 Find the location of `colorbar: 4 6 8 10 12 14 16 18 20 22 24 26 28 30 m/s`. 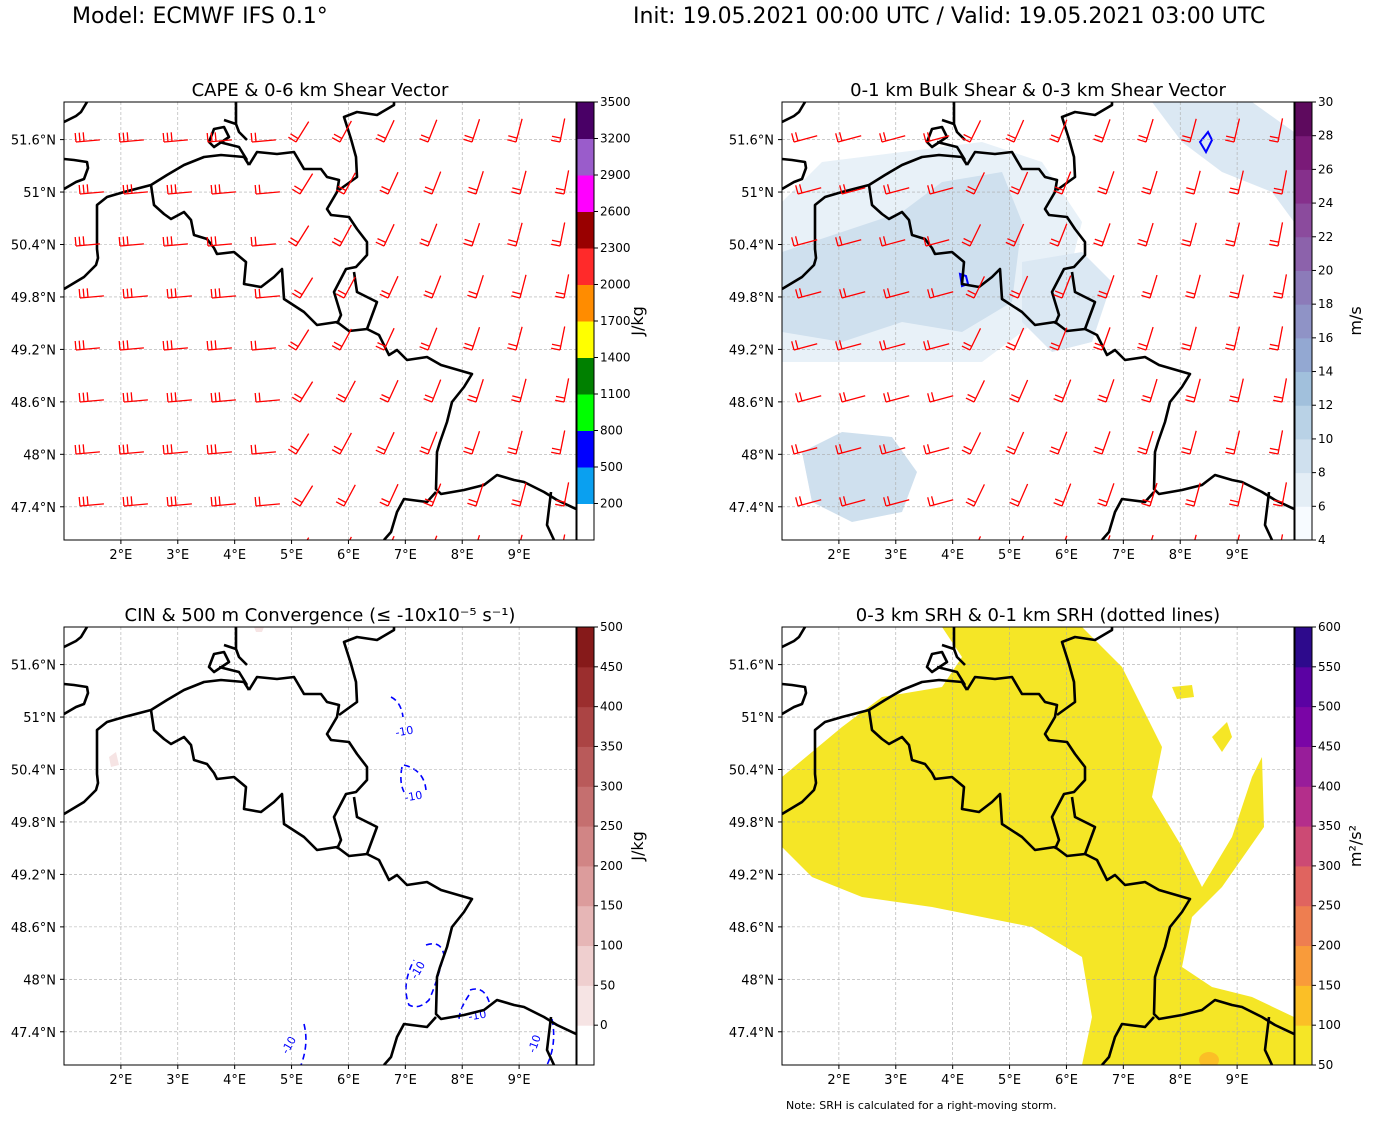

colorbar: 4 6 8 10 12 14 16 18 20 22 24 26 28 30 m/s is located at coordinates (1329, 321).